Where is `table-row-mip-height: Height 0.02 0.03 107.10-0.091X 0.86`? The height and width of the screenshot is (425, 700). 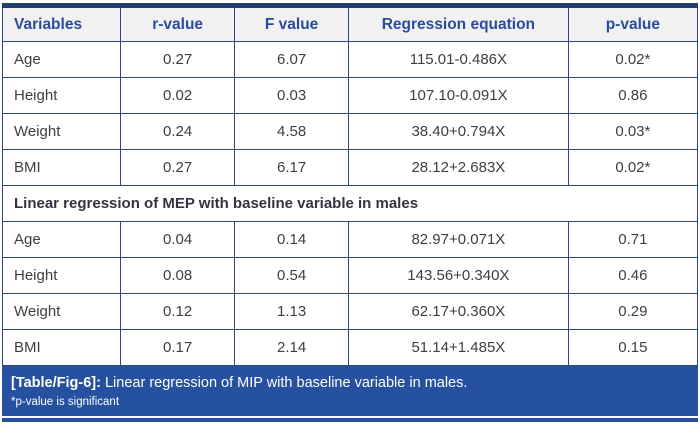 table-row-mip-height: Height 0.02 0.03 107.10-0.091X 0.86 is located at coordinates (350, 95).